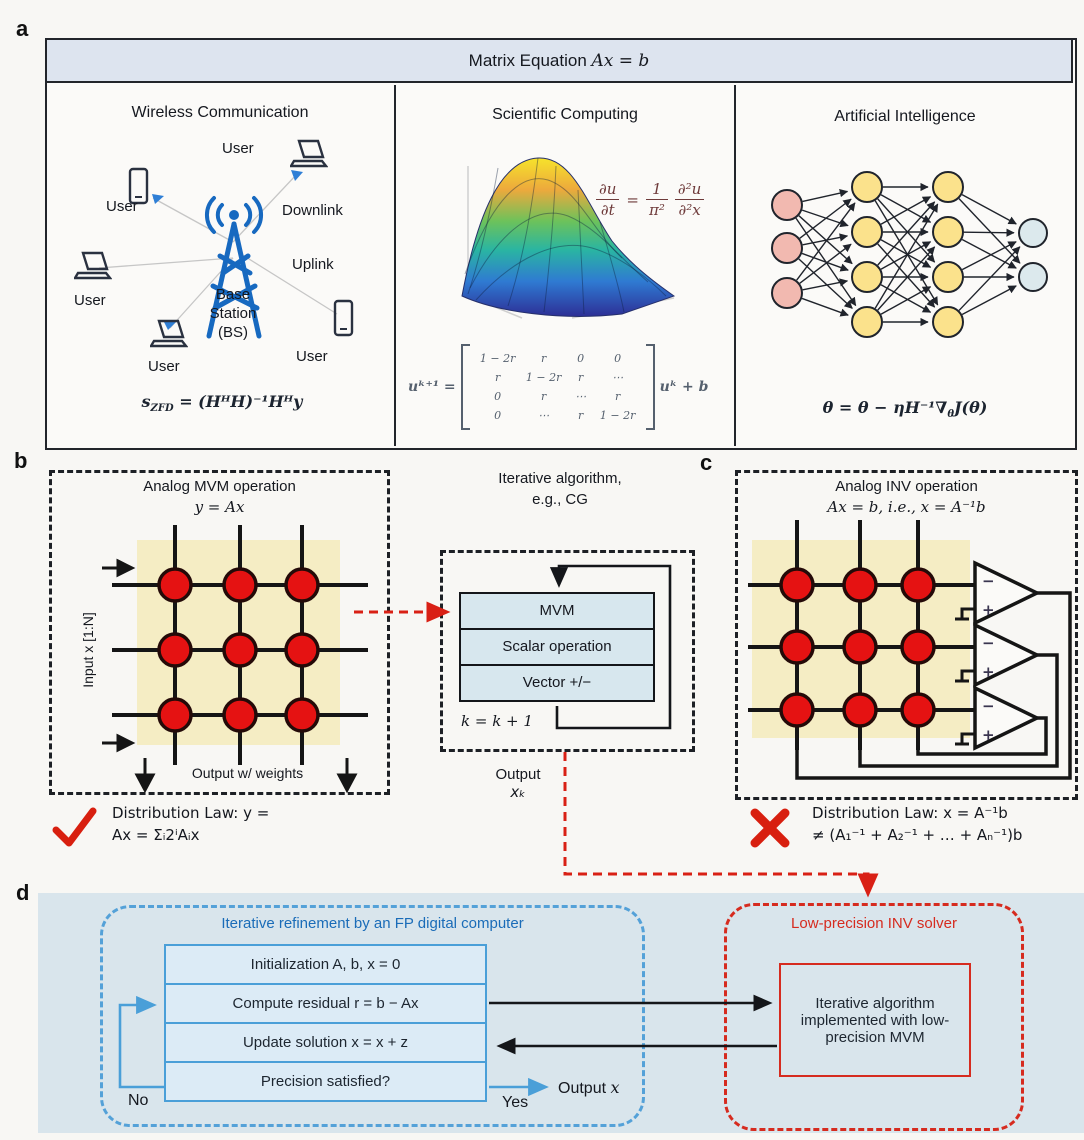 Image resolution: width=1084 pixels, height=1140 pixels. I want to click on panel-c-title-math: Ax = b, i.e., x = A⁻¹b, so click(906, 507).